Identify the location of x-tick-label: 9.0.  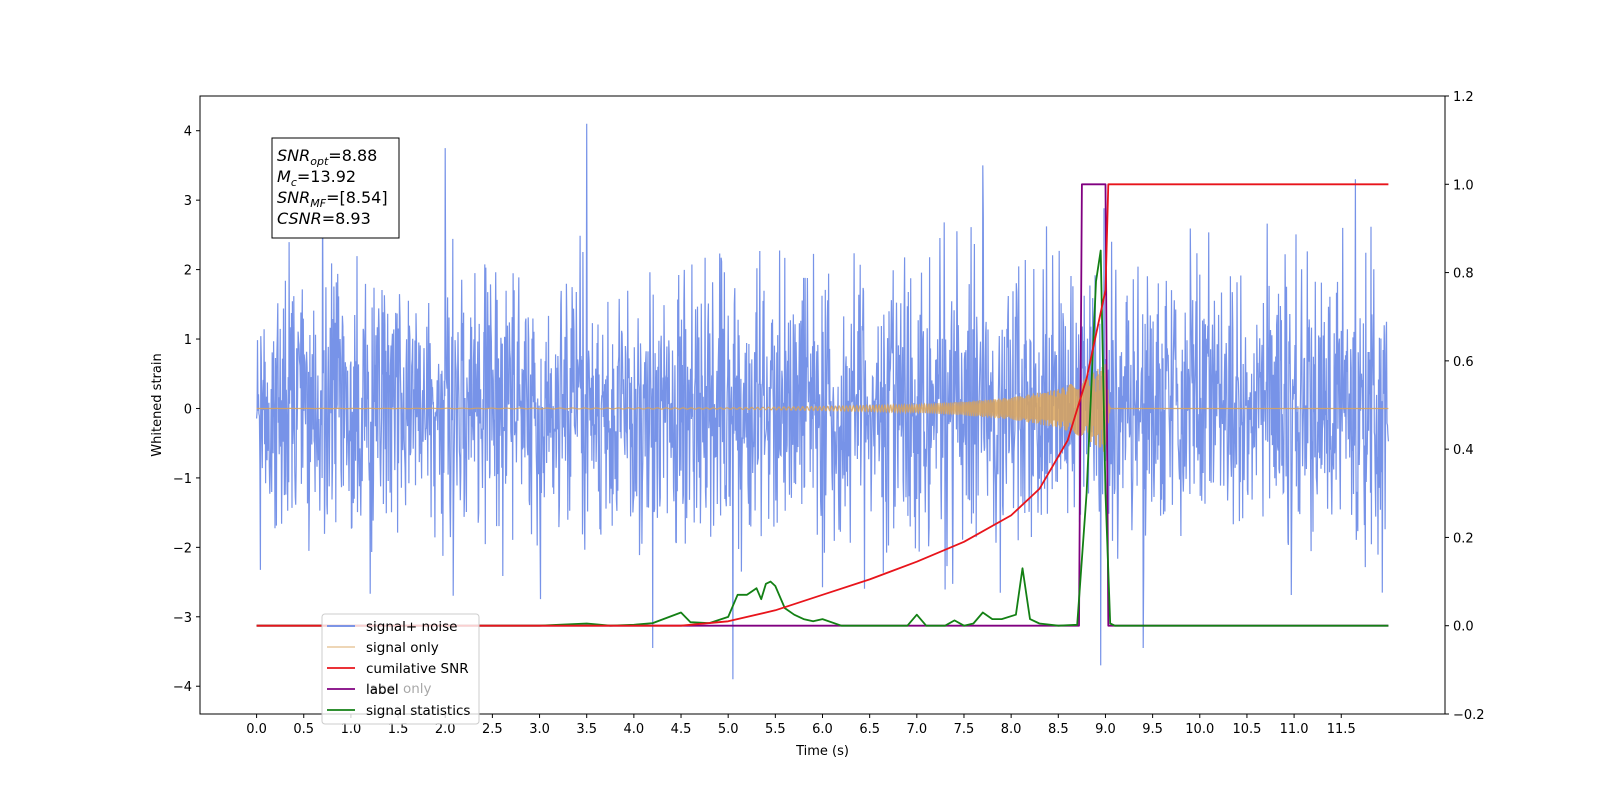
(1105, 729).